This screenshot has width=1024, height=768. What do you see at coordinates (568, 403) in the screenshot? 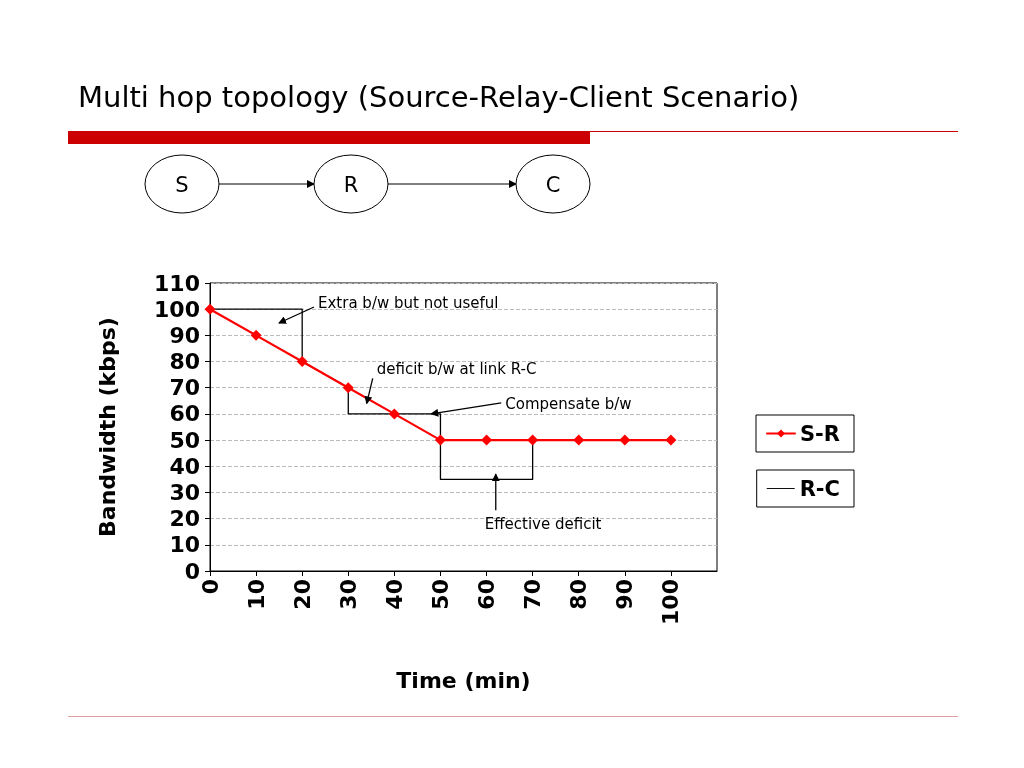
I see `annotation: Compensate b/w` at bounding box center [568, 403].